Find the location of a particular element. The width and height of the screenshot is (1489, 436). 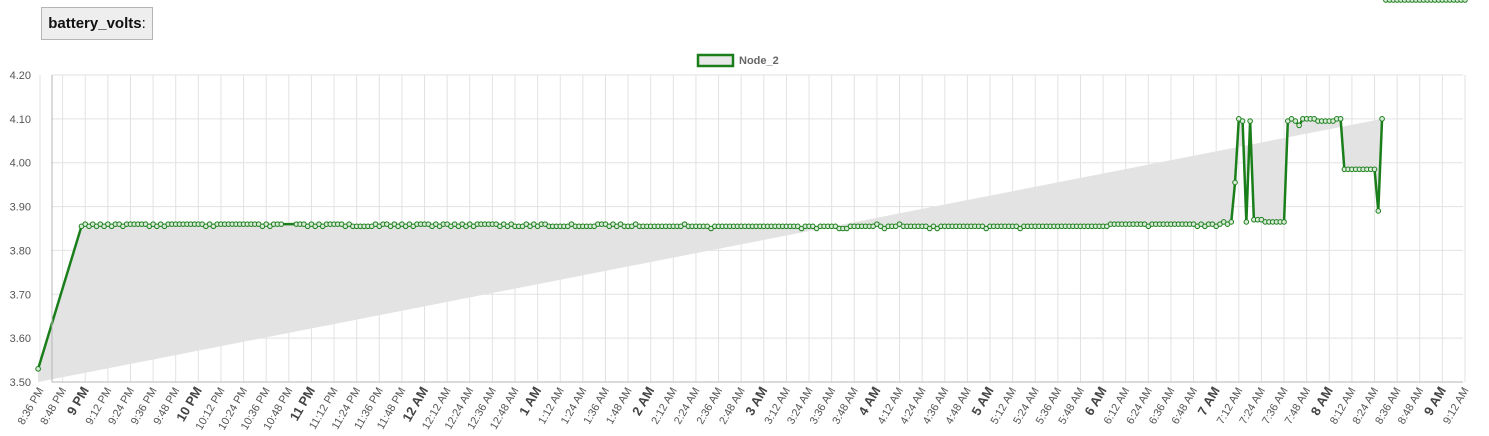

y-tick-label: 3.50 is located at coordinates (20, 383).